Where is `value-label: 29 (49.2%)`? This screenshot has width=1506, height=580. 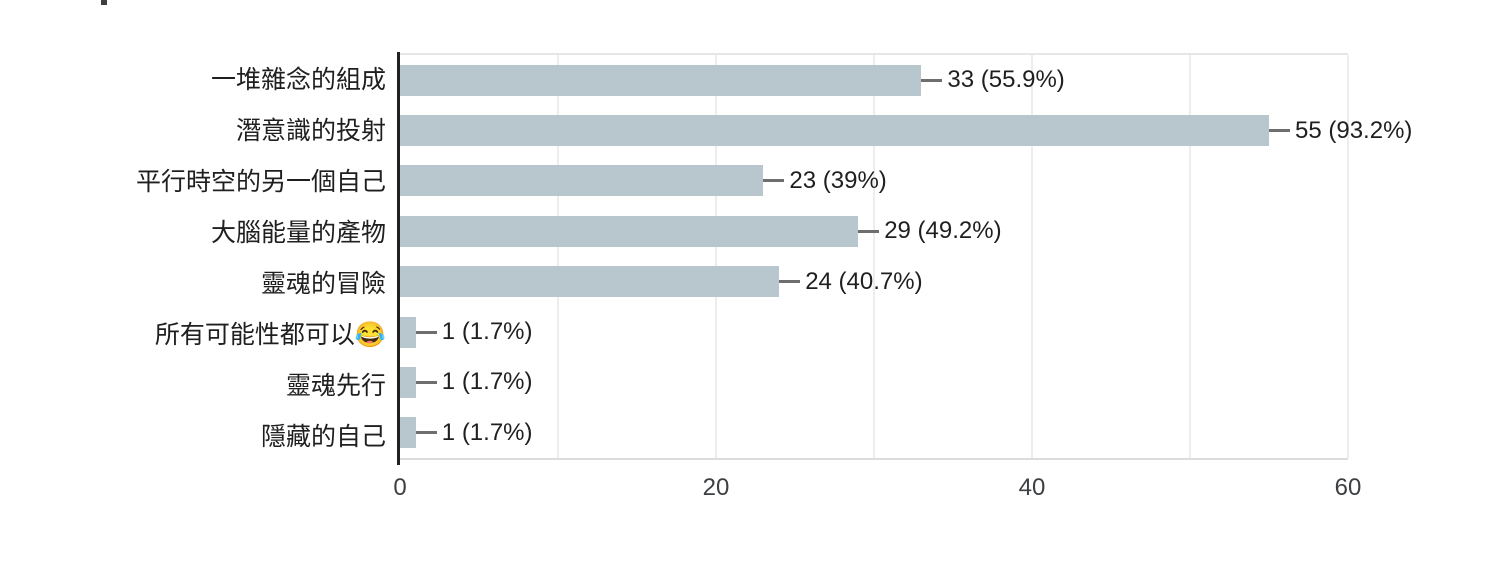
value-label: 29 (49.2%) is located at coordinates (943, 231).